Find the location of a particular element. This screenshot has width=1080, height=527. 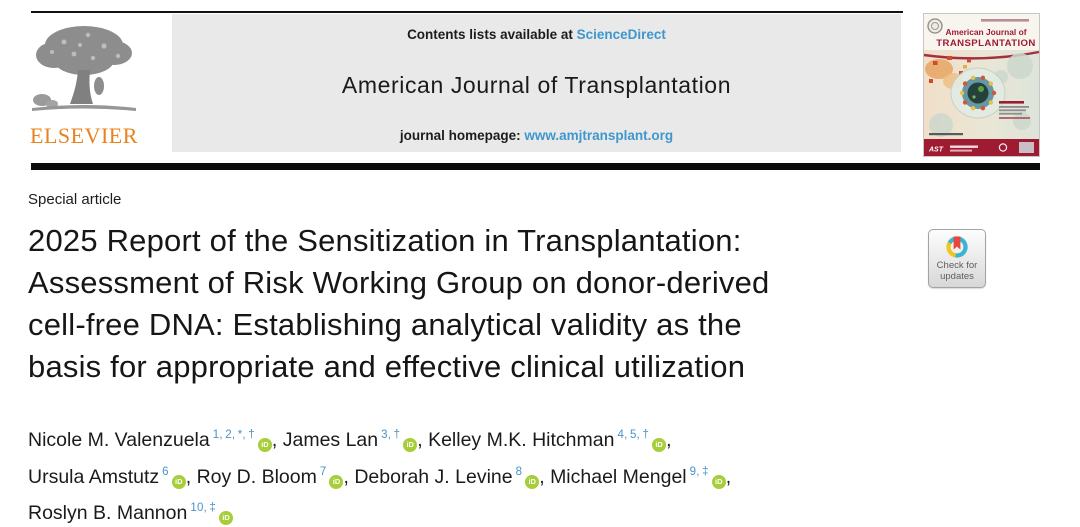

journal-title: American Journal of Transplantation is located at coordinates (536, 85).